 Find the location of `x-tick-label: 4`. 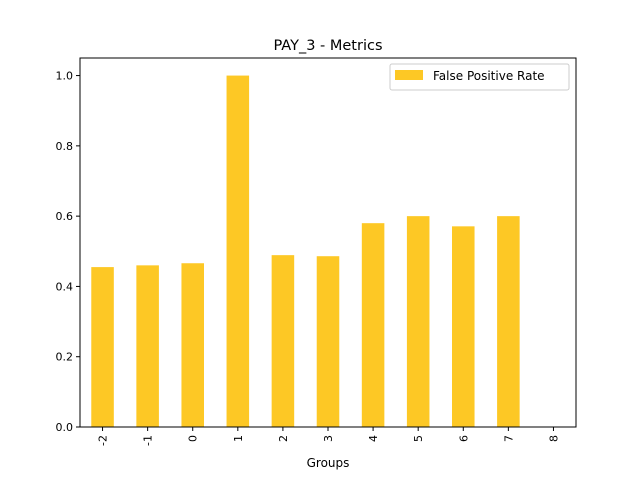

x-tick-label: 4 is located at coordinates (373, 438).